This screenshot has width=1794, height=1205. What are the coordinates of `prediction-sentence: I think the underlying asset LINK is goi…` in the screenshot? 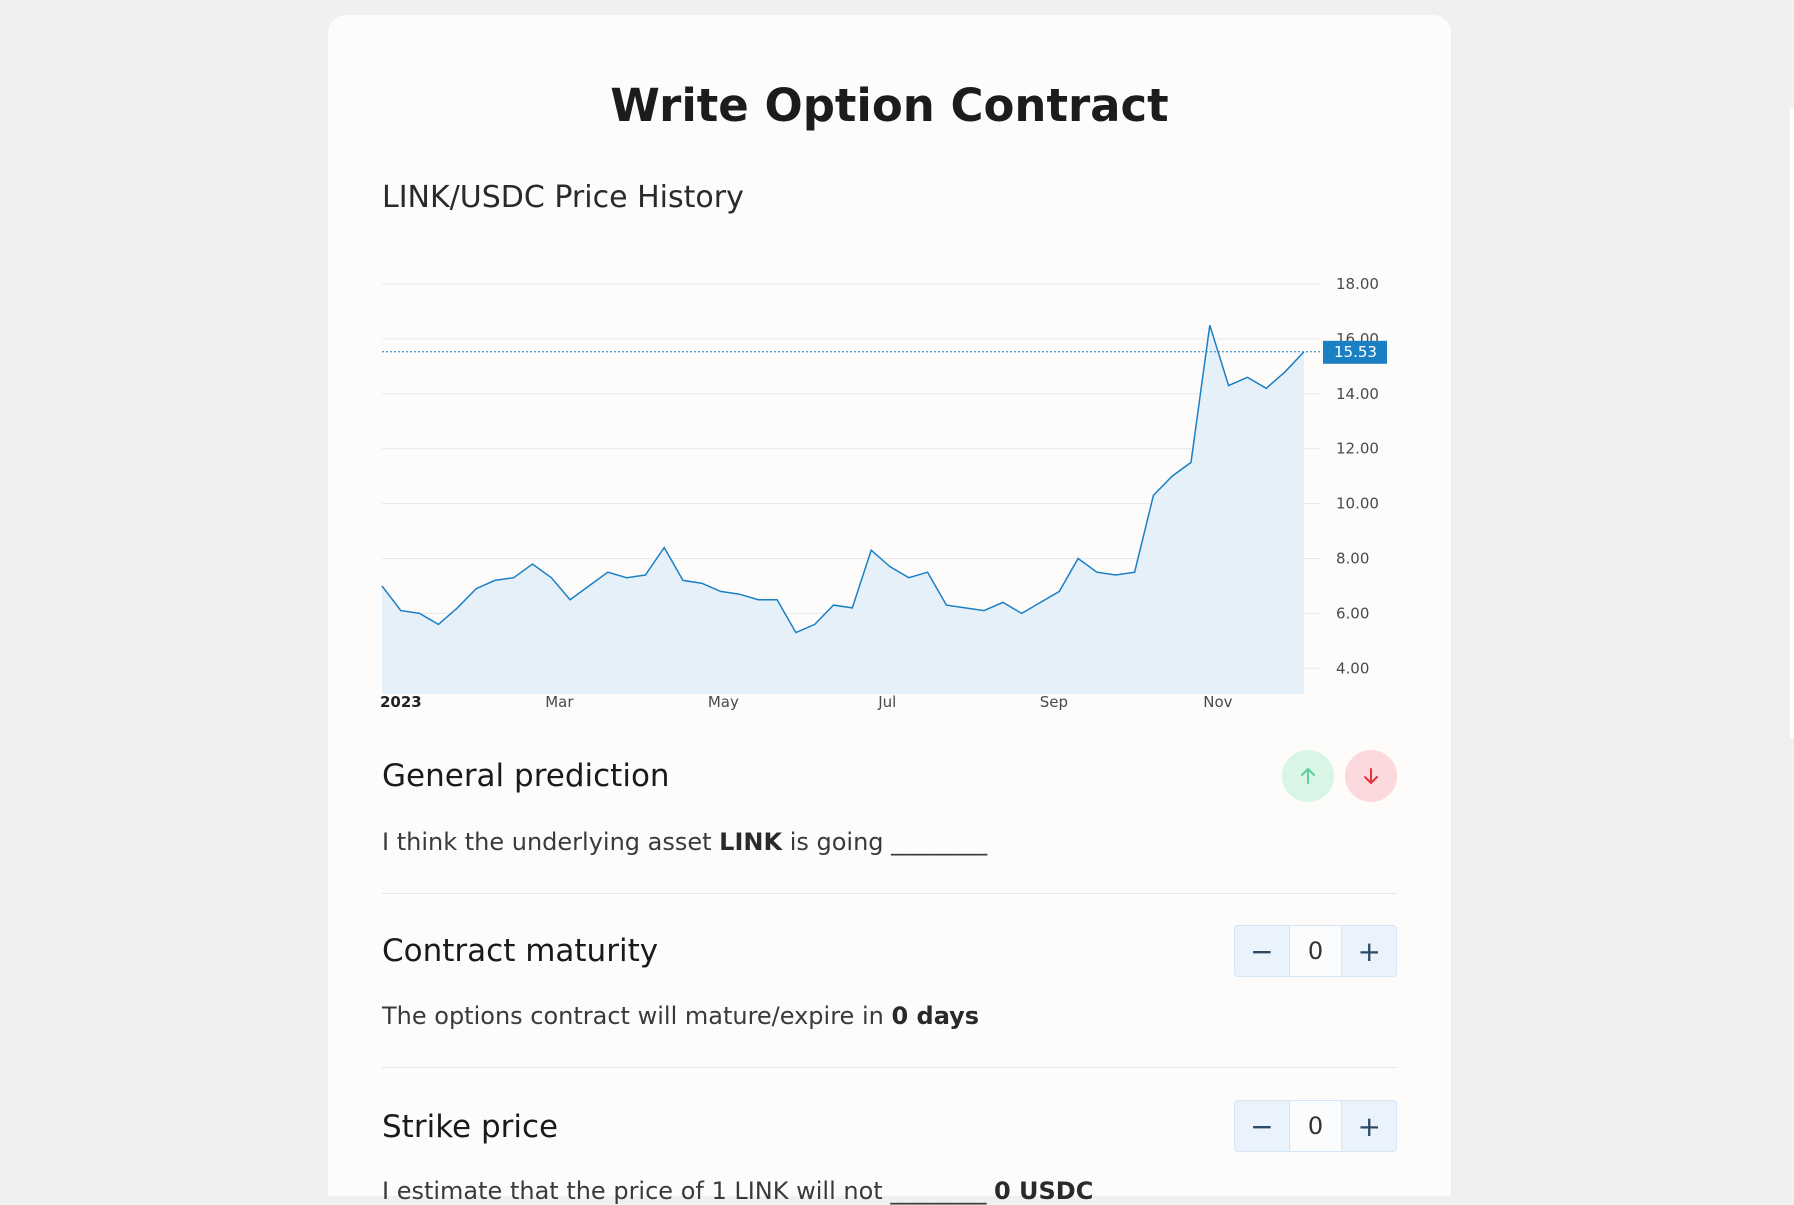 It's located at (684, 842).